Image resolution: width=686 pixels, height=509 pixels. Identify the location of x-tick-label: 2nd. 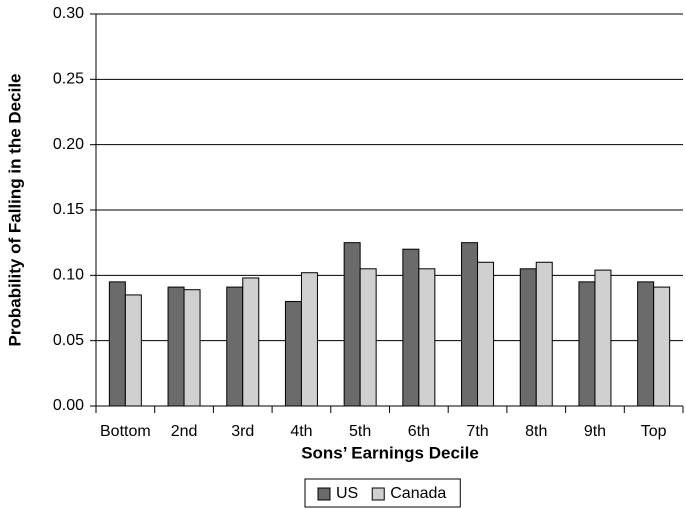
(184, 431).